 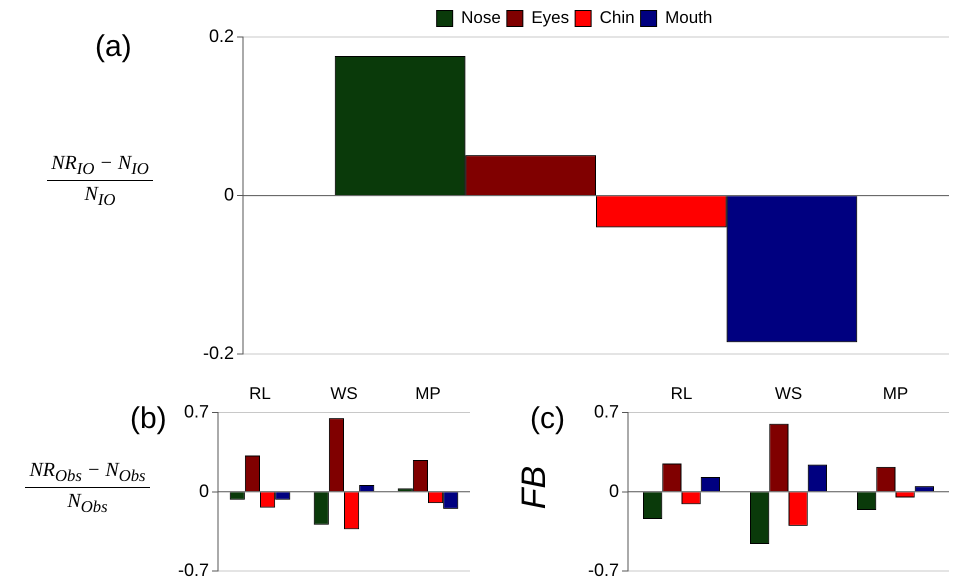 What do you see at coordinates (481, 18) in the screenshot?
I see `legend-label: Nose` at bounding box center [481, 18].